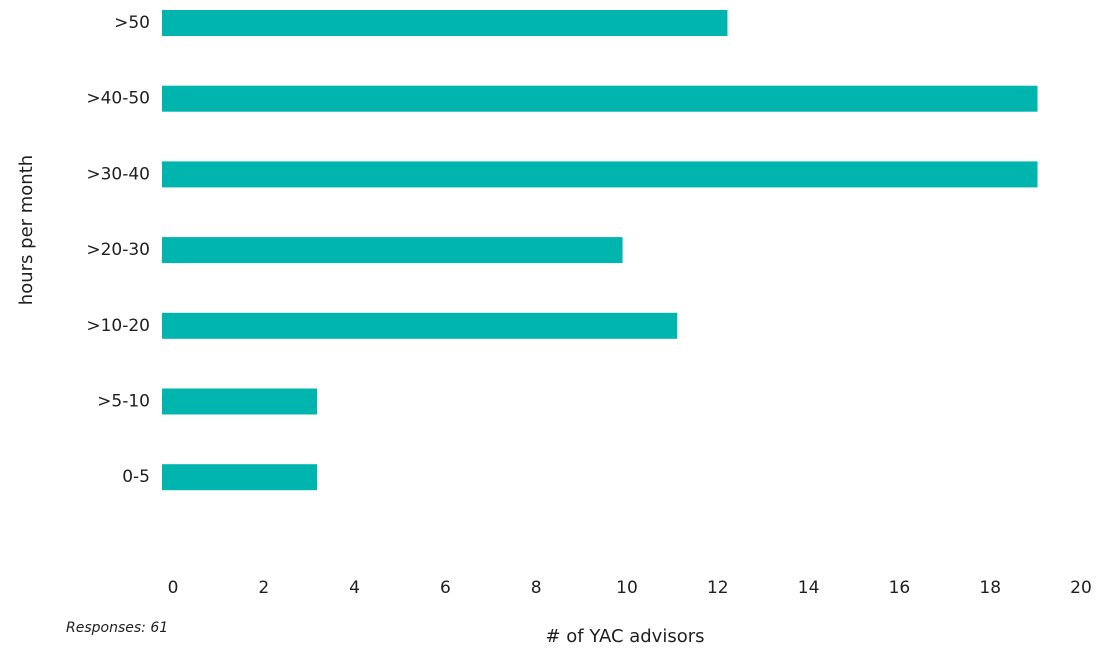 The image size is (1097, 651). What do you see at coordinates (117, 628) in the screenshot?
I see `responses-note: Responses: 61` at bounding box center [117, 628].